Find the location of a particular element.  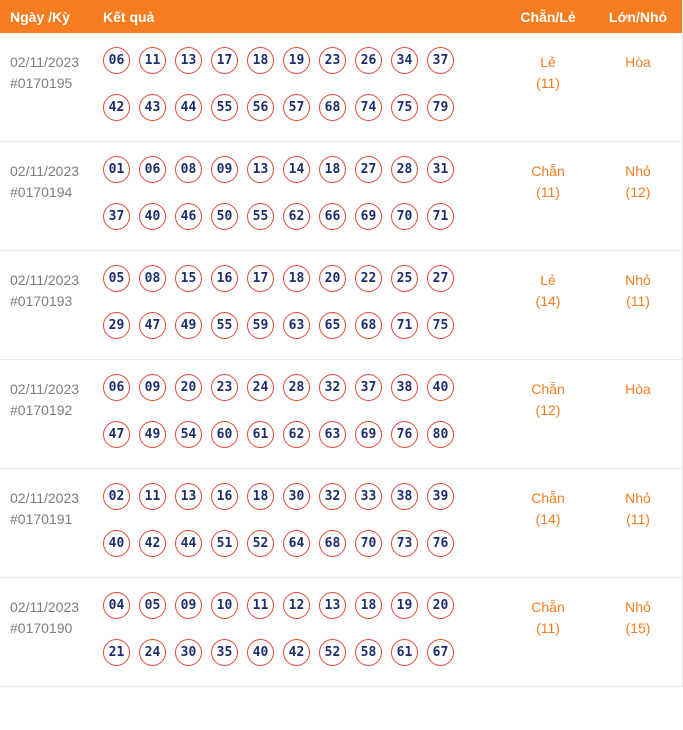

number-ball: 65 is located at coordinates (332, 325).